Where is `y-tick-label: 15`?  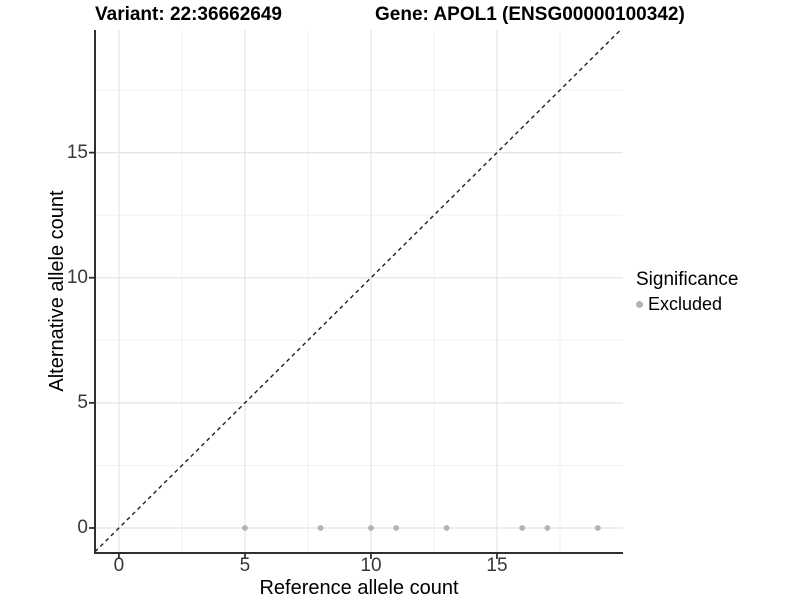 y-tick-label: 15 is located at coordinates (77, 152).